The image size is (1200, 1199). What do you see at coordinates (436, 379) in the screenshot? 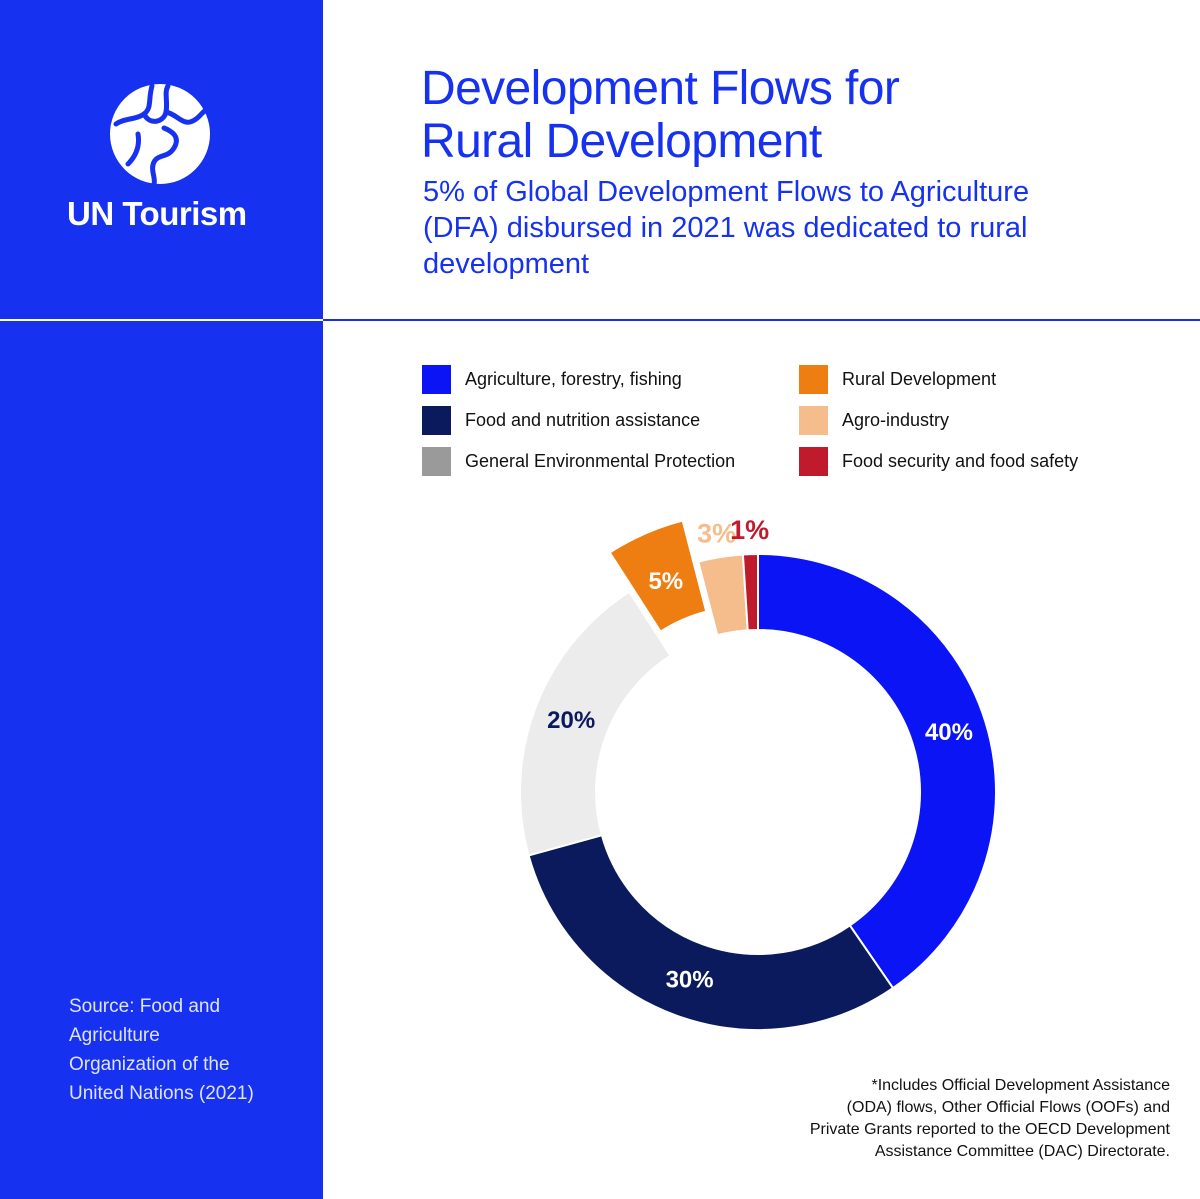
I see `legend-swatch-agriculture` at bounding box center [436, 379].